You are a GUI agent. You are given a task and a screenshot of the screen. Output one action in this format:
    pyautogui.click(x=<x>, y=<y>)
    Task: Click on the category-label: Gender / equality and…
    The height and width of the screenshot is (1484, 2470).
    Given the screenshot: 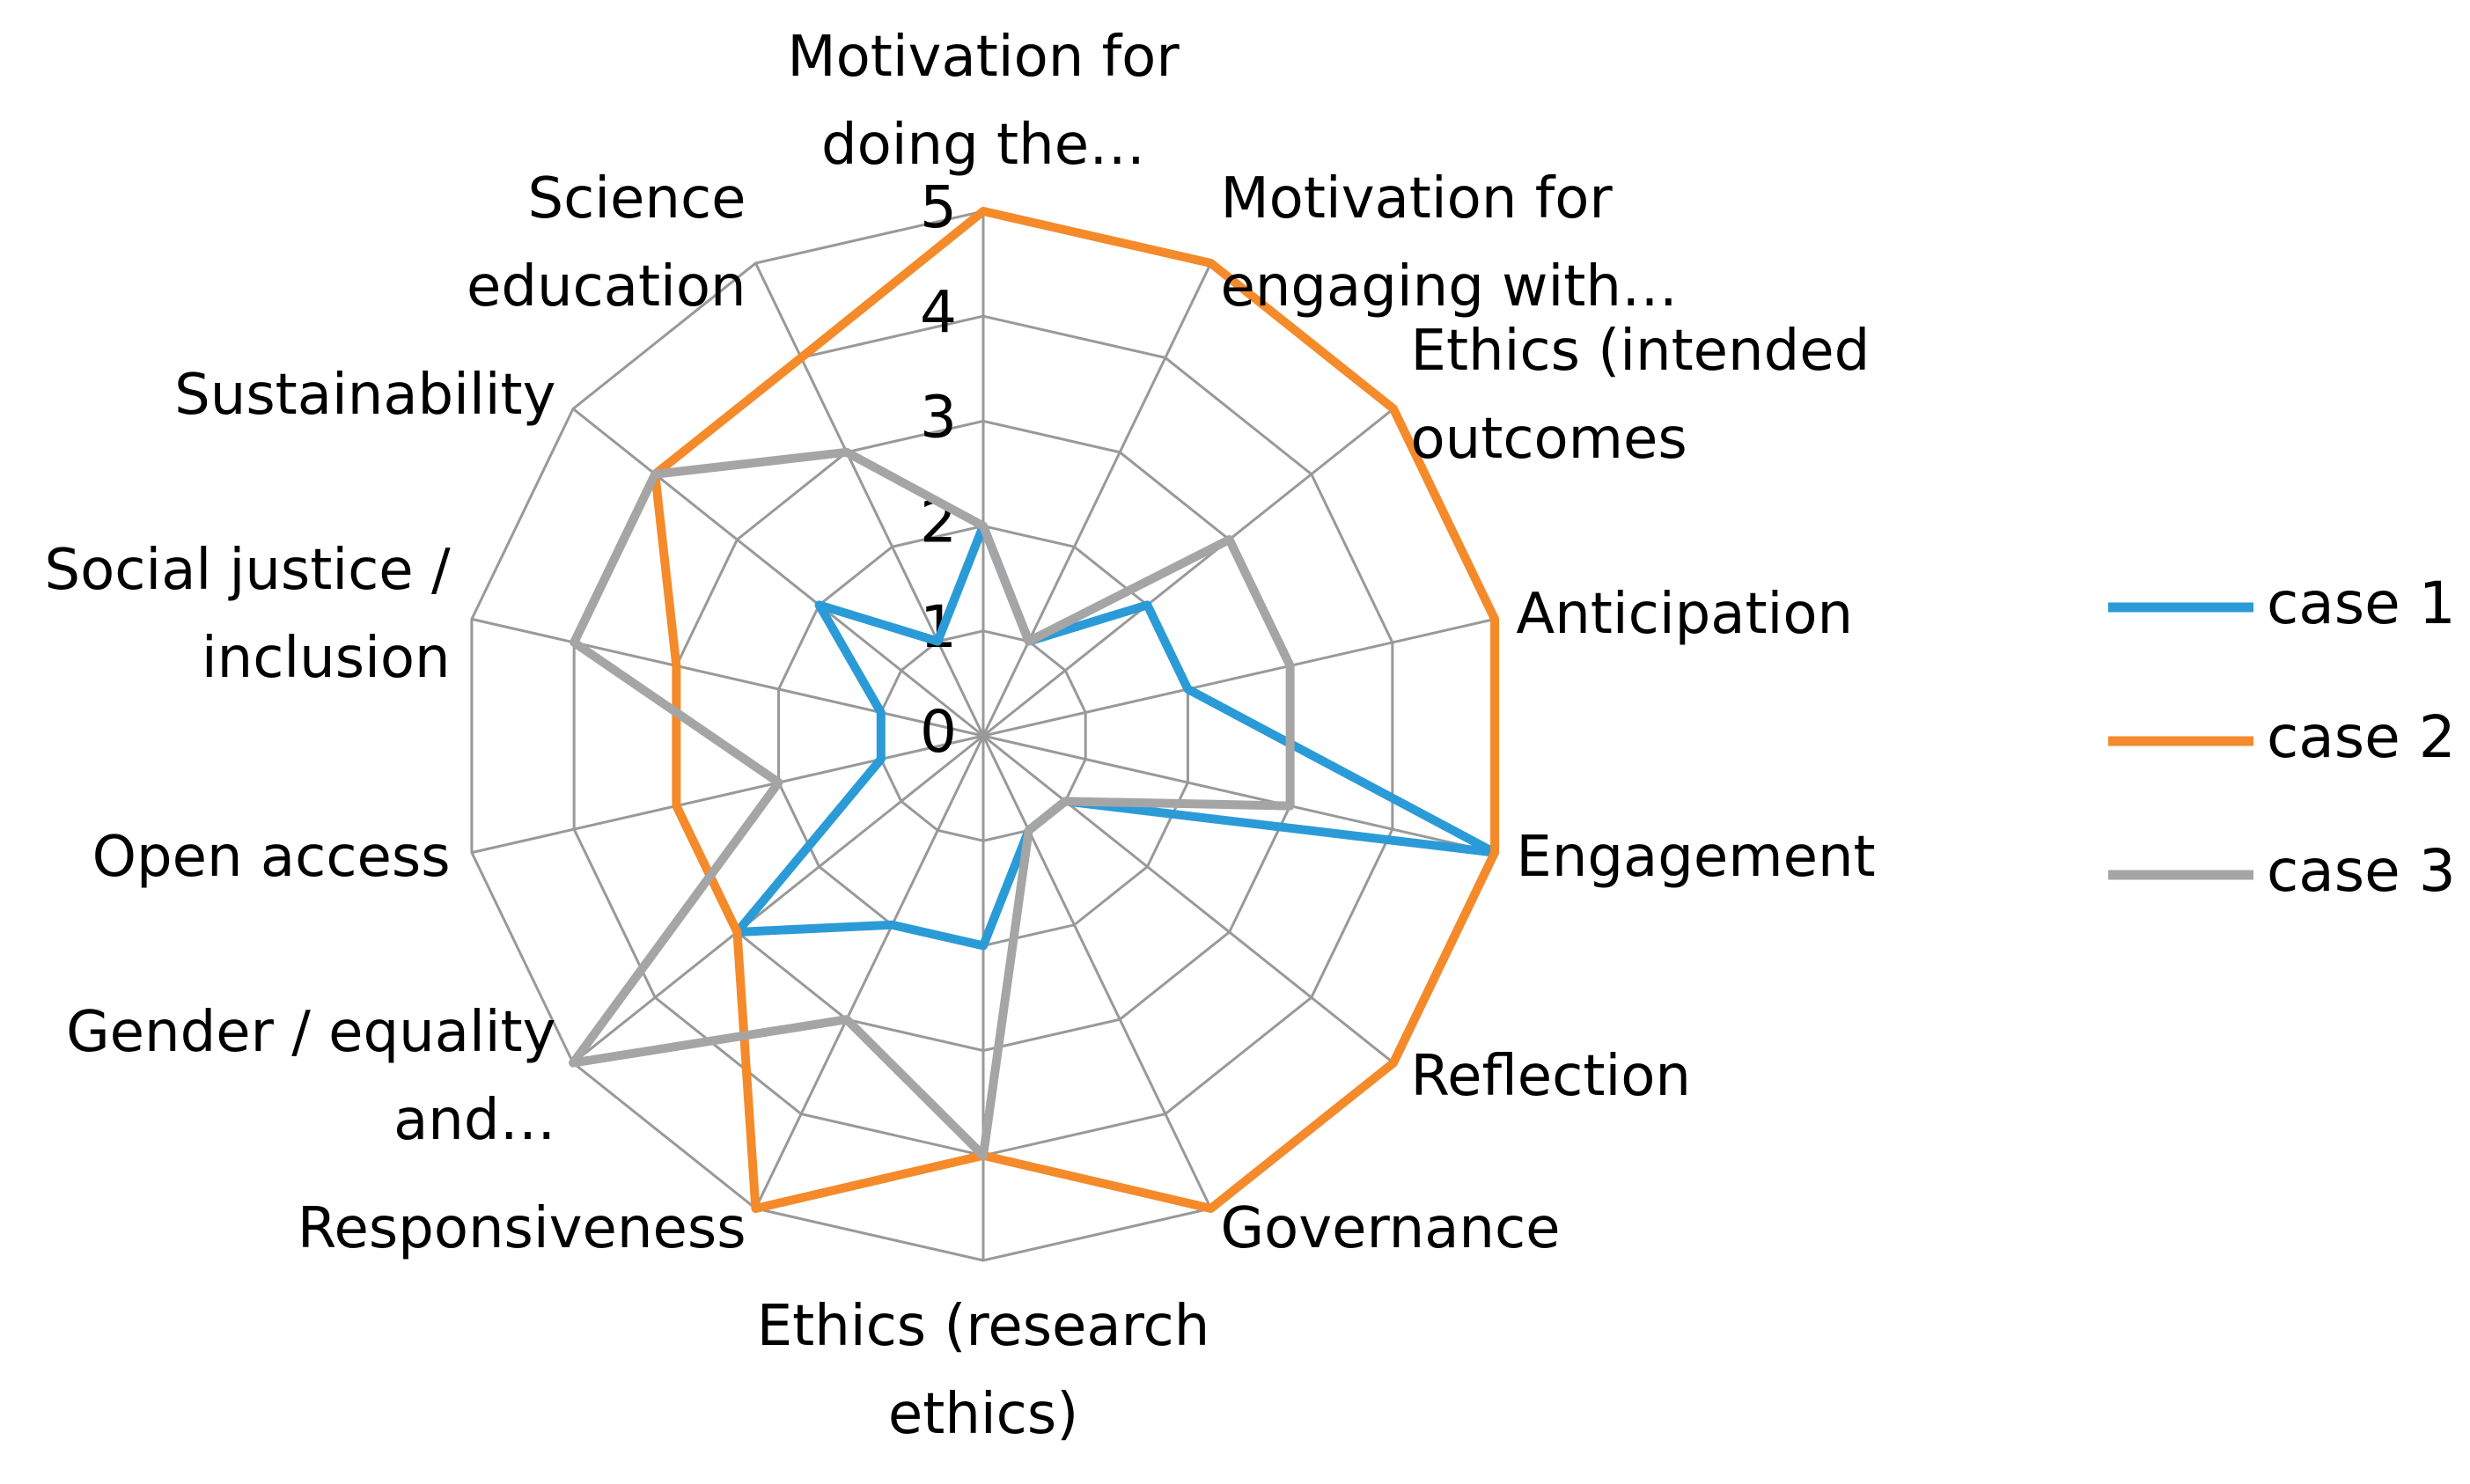 What is the action you would take?
    pyautogui.click(x=311, y=1077)
    